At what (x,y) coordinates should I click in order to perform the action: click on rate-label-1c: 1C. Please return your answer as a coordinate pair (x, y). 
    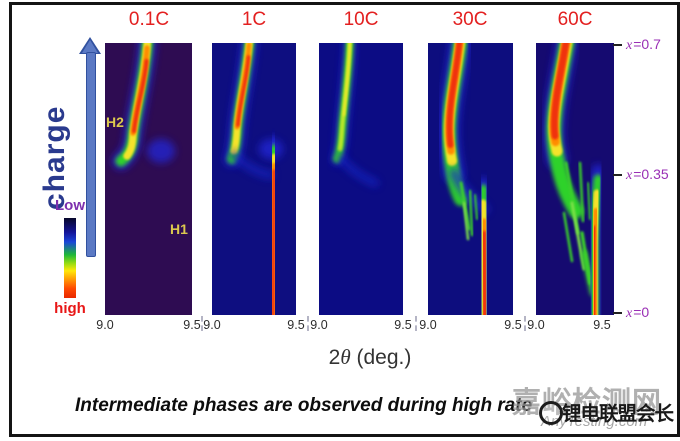
    Looking at the image, I should click on (254, 19).